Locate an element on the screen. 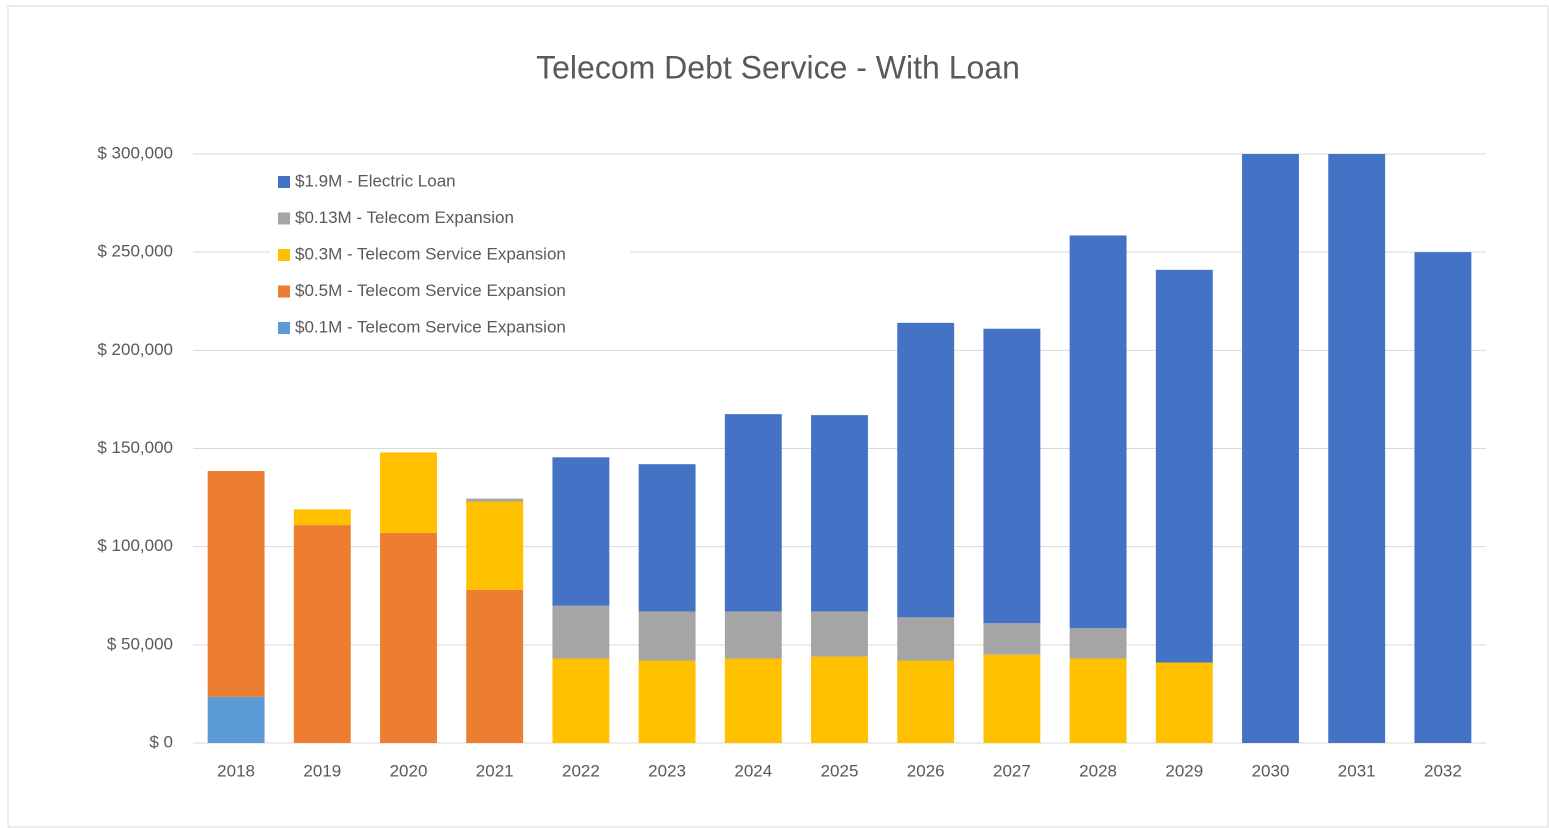  x-tick-label: 2031 is located at coordinates (1357, 770).